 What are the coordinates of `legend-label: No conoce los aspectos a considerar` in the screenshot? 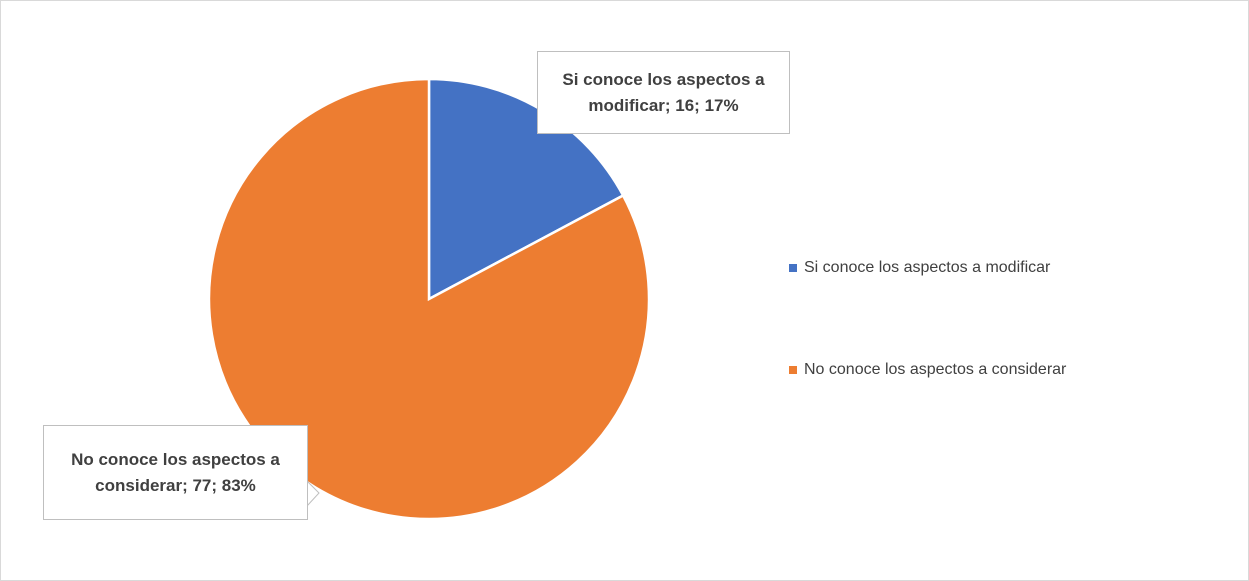 It's located at (935, 369).